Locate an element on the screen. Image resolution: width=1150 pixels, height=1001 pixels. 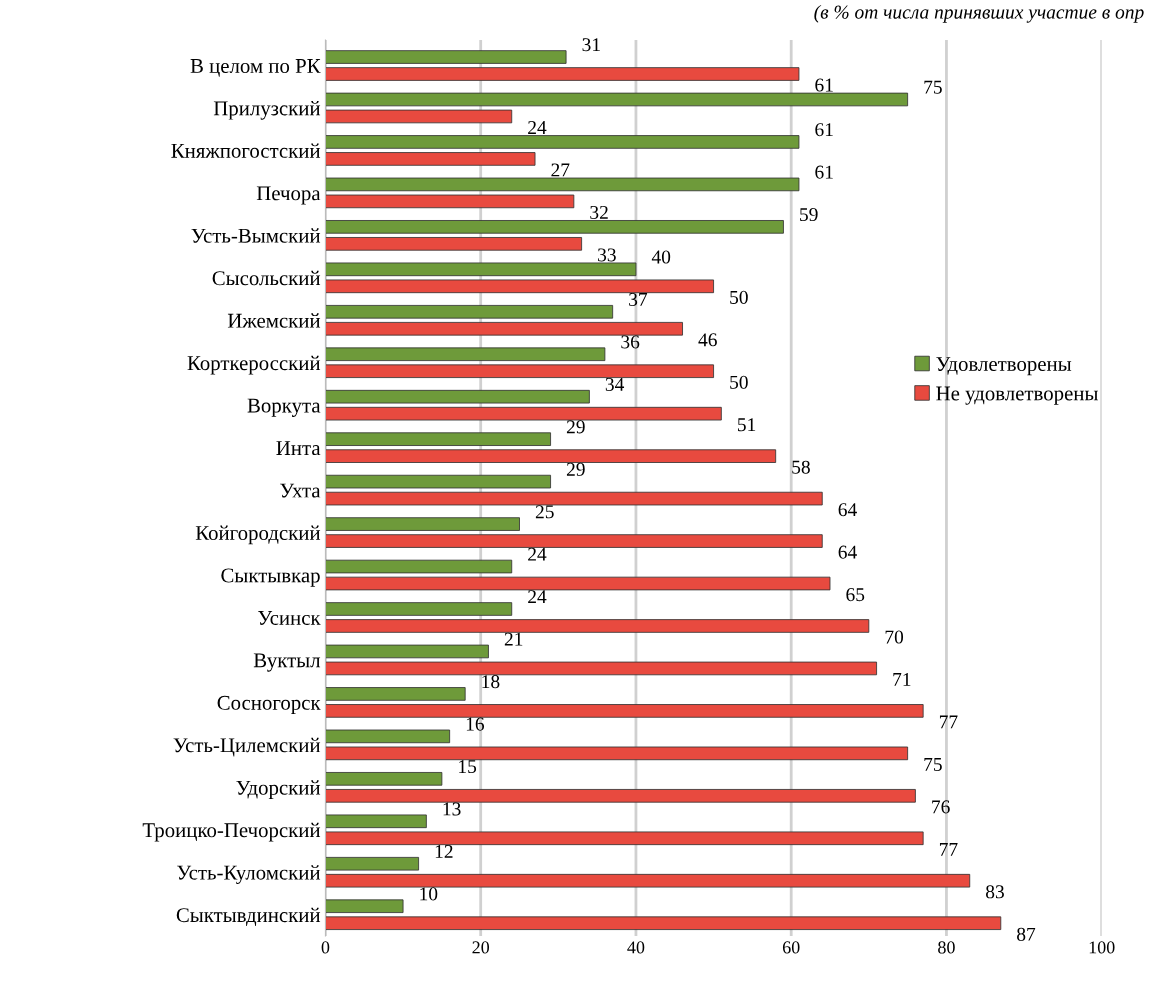
data-label: 65 is located at coordinates (855, 595).